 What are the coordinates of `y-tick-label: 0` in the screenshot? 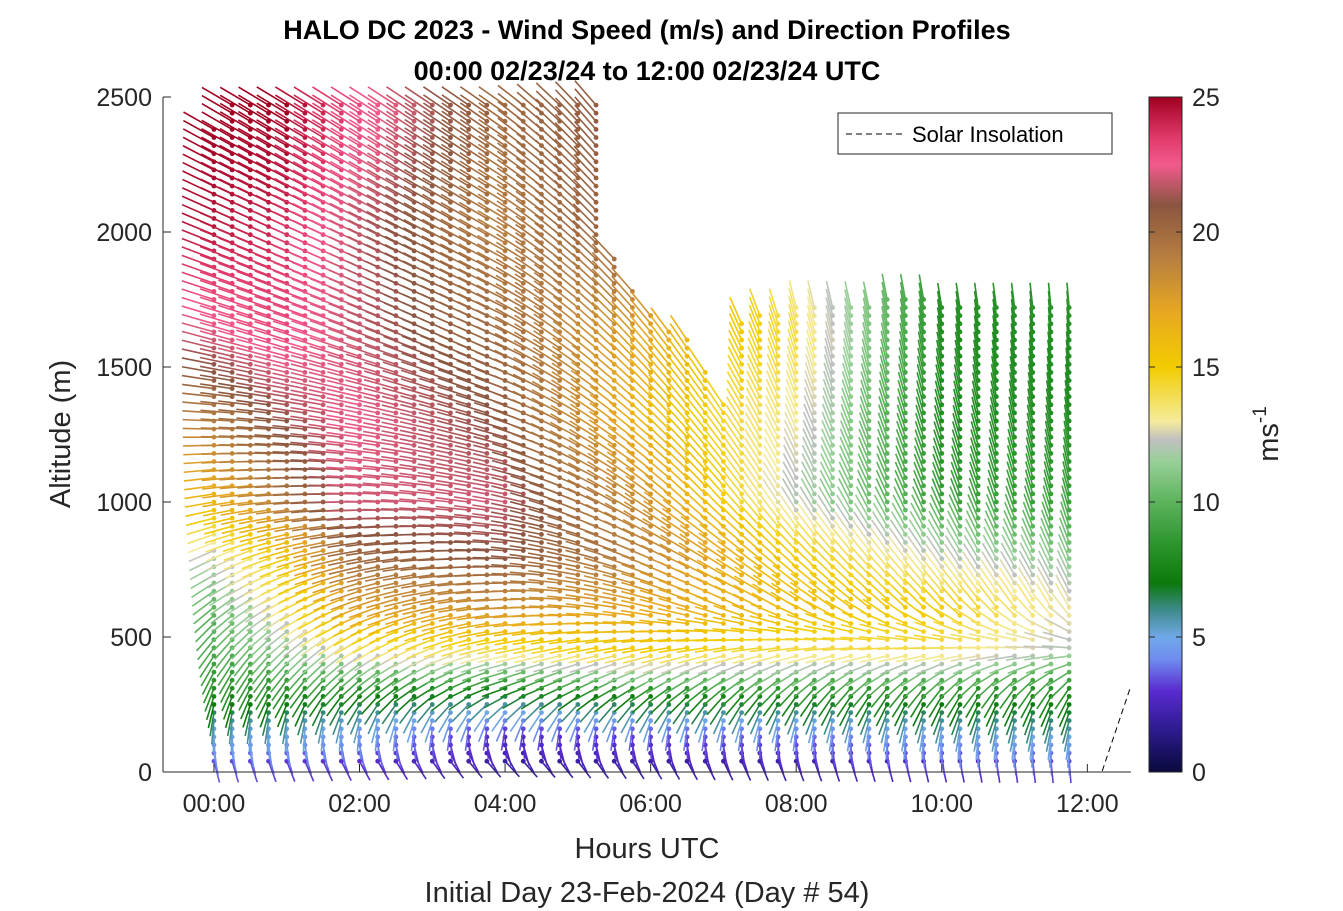 It's located at (145, 773).